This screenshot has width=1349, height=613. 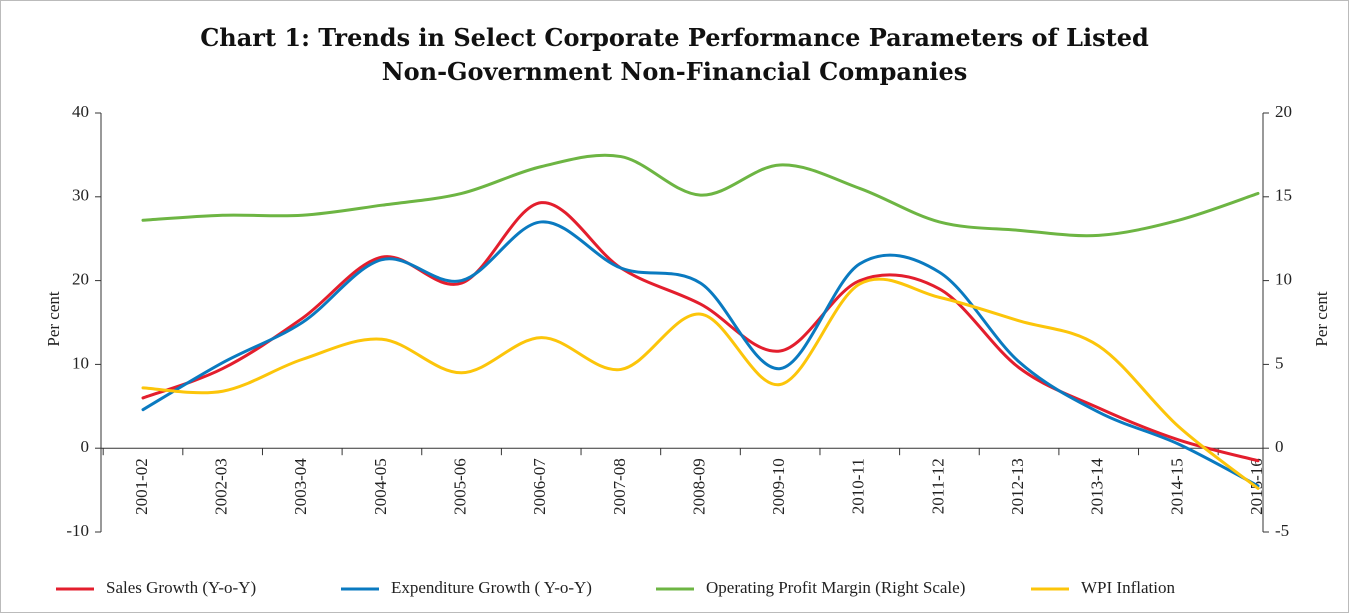 What do you see at coordinates (141, 486) in the screenshot?
I see `x-tick-label: 2001-02` at bounding box center [141, 486].